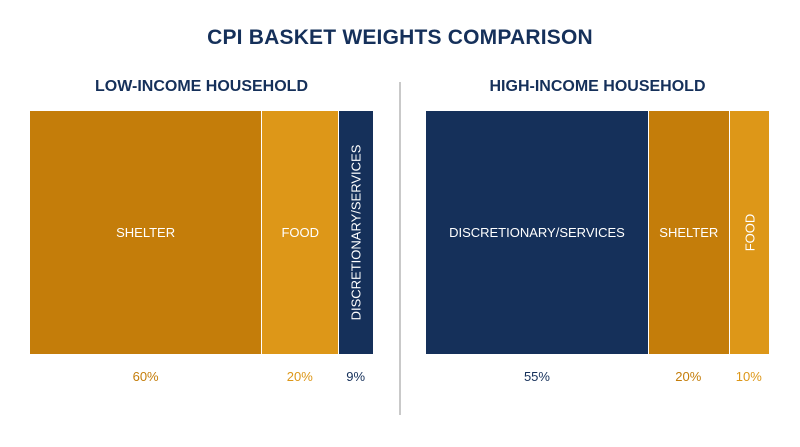 The width and height of the screenshot is (800, 447). What do you see at coordinates (299, 376) in the screenshot?
I see `percent-label-food: 20%` at bounding box center [299, 376].